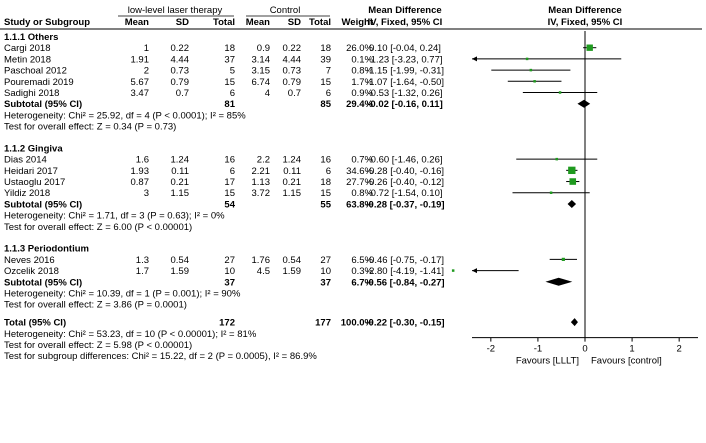  Describe the element at coordinates (325, 193) in the screenshot. I see `study-row-ctrl-total: 15` at that location.